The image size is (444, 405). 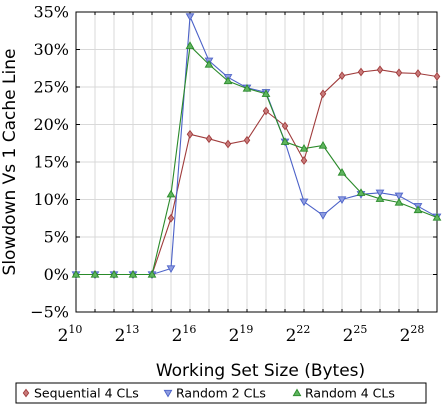 I want to click on legend-label: Sequential 4 CLs, so click(x=86, y=393).